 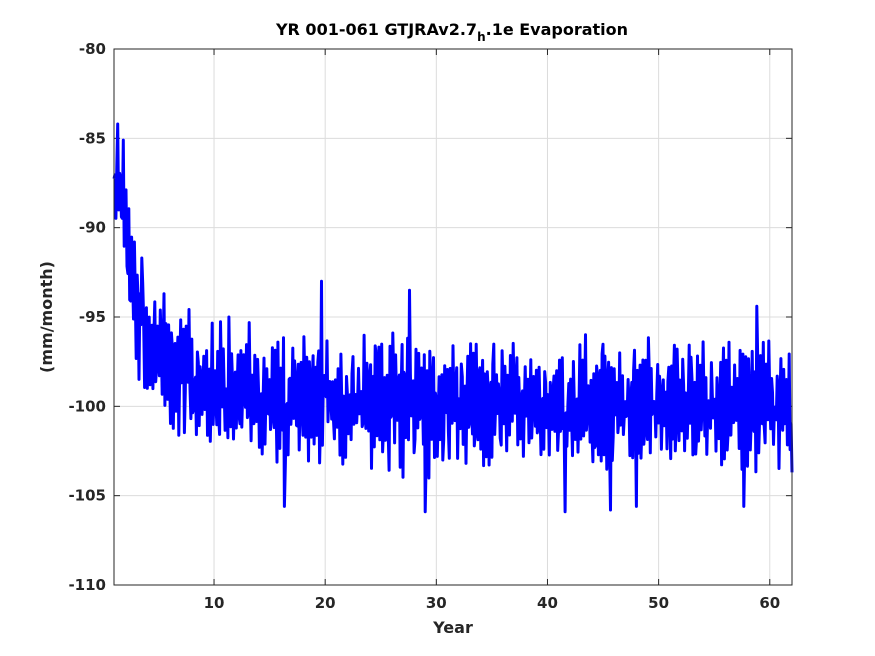 What do you see at coordinates (214, 603) in the screenshot?
I see `x-tick-label: 10` at bounding box center [214, 603].